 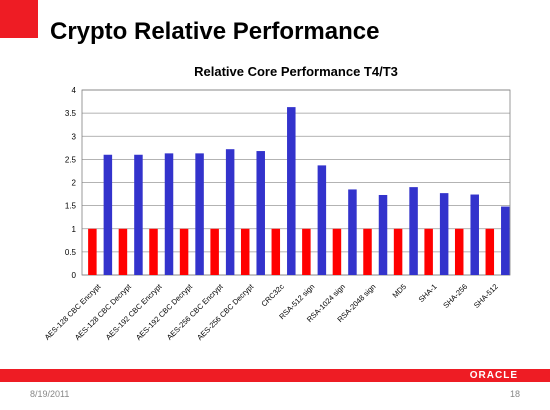 What do you see at coordinates (275, 375) in the screenshot?
I see `footer-bar` at bounding box center [275, 375].